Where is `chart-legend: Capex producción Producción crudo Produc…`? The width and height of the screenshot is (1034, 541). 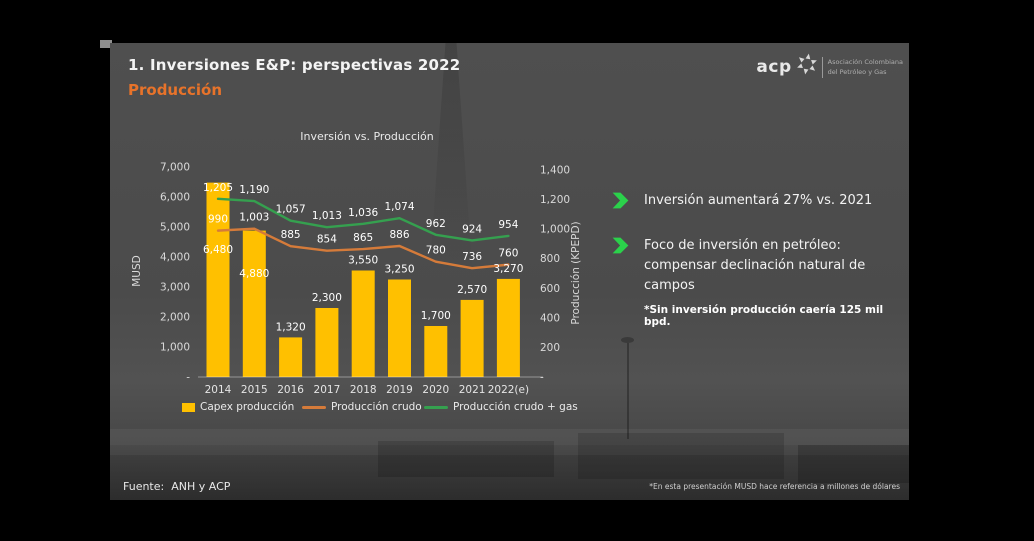
chart-legend: Capex producción Producción crudo Produc… is located at coordinates (353, 410).